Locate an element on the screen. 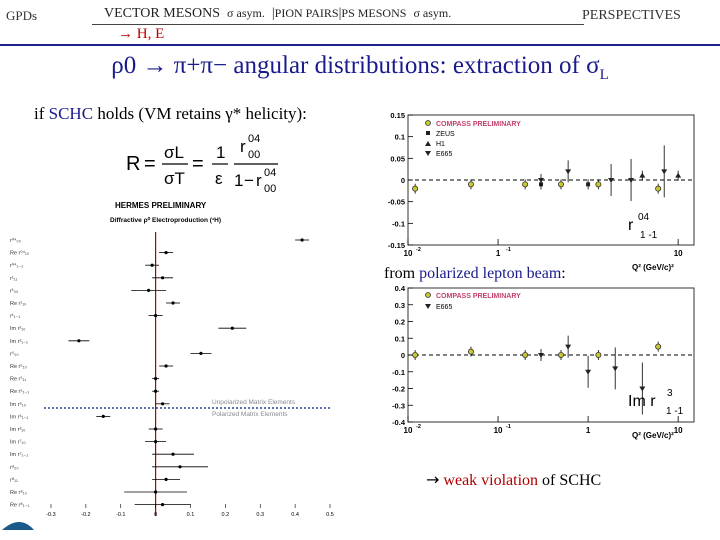  hermes-row-label-13: Im r⁶₁₀ is located at coordinates (18, 404).